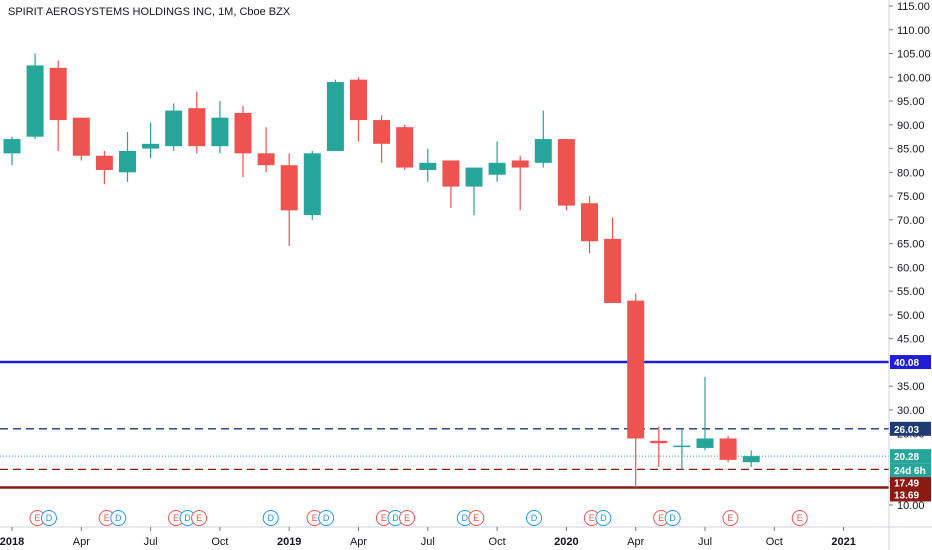  Describe the element at coordinates (906, 495) in the screenshot. I see `price-label-13.69-text: 13.69` at that location.